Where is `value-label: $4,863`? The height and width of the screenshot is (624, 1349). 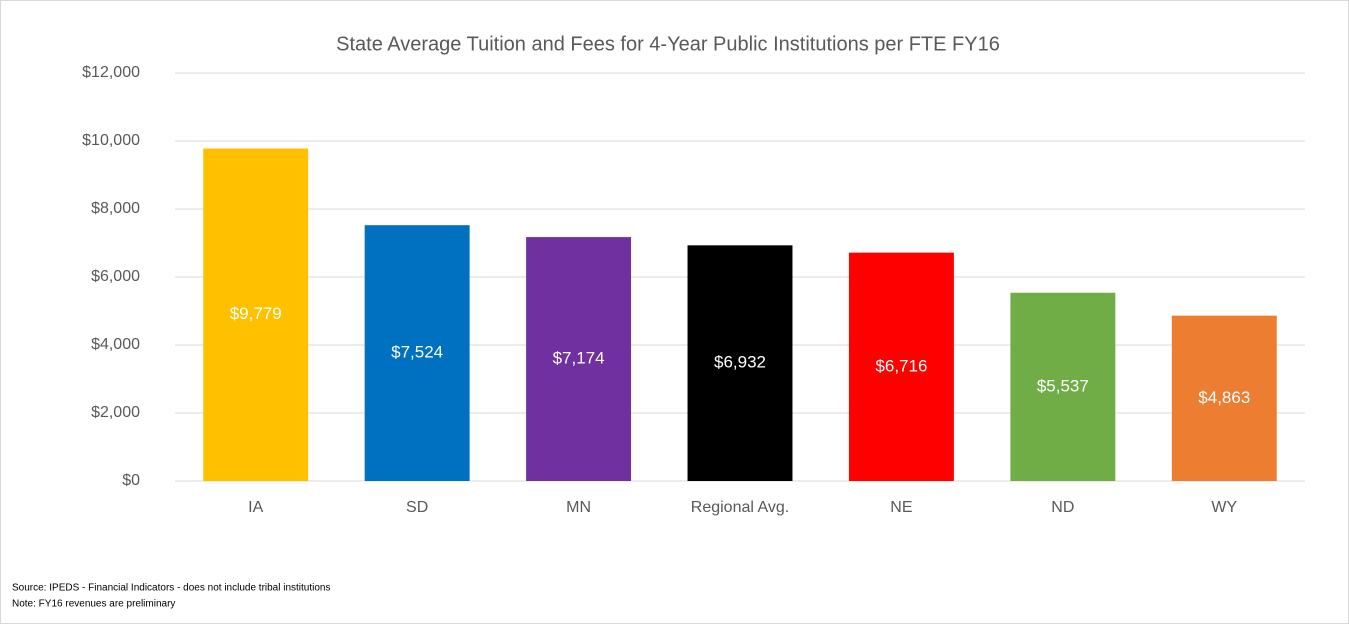 value-label: $4,863 is located at coordinates (1224, 397).